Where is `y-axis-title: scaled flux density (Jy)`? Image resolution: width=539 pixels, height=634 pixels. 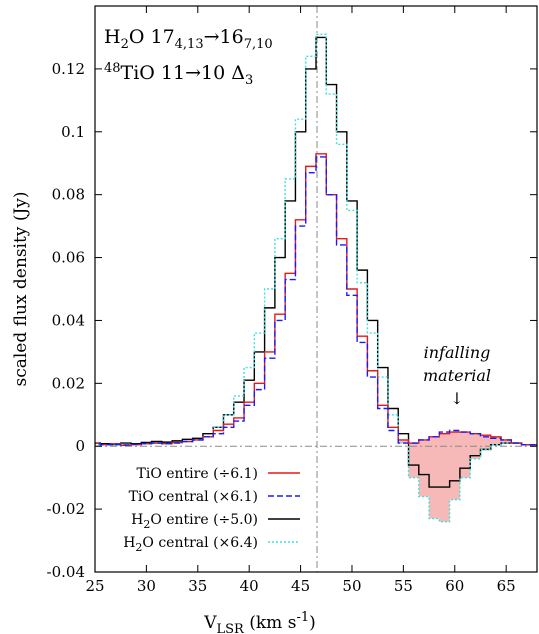 y-axis-title: scaled flux density (Jy) is located at coordinates (21, 288).